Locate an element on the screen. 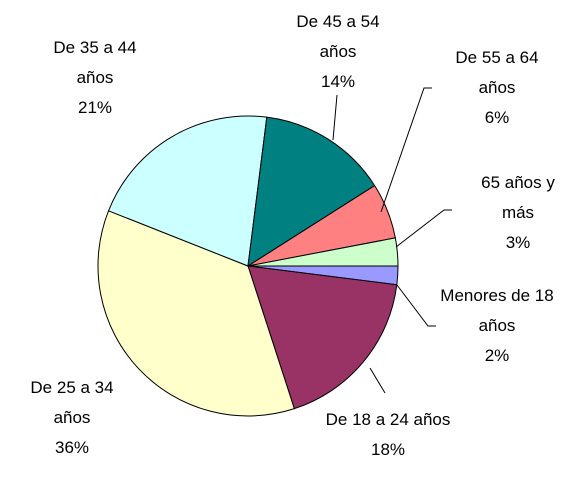  value-label: 18% is located at coordinates (388, 449).